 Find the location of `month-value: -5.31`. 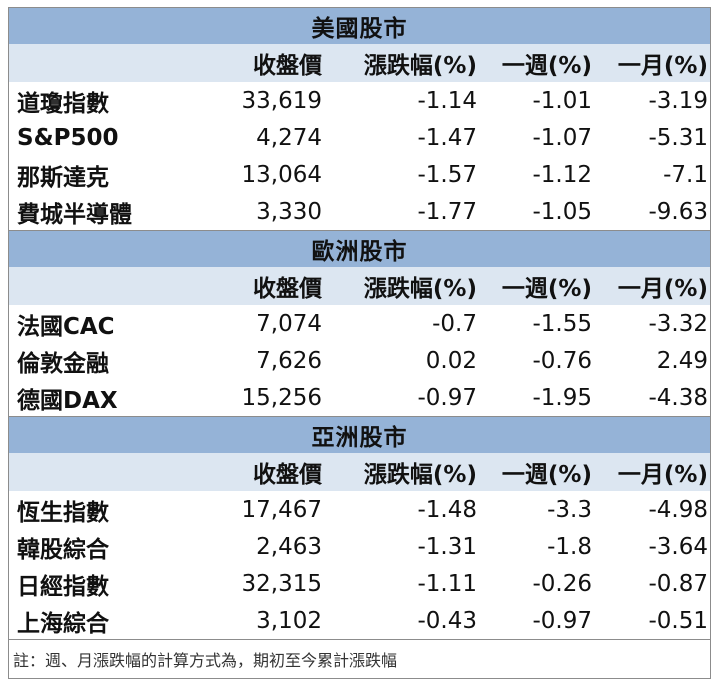

month-value: -5.31 is located at coordinates (678, 137).